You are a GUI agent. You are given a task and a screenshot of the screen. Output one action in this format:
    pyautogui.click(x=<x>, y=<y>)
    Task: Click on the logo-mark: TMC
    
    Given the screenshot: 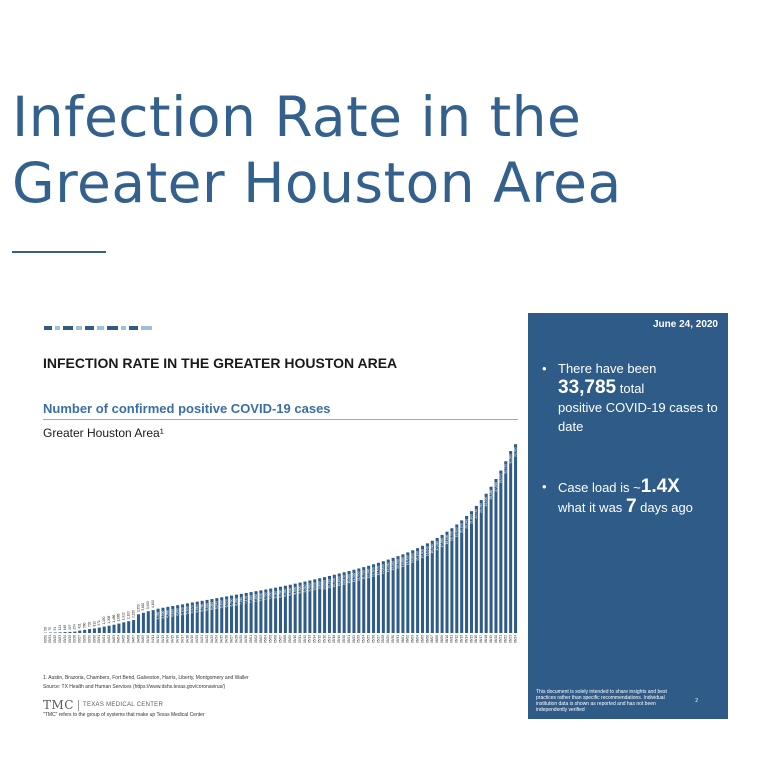 What is the action you would take?
    pyautogui.click(x=58, y=705)
    